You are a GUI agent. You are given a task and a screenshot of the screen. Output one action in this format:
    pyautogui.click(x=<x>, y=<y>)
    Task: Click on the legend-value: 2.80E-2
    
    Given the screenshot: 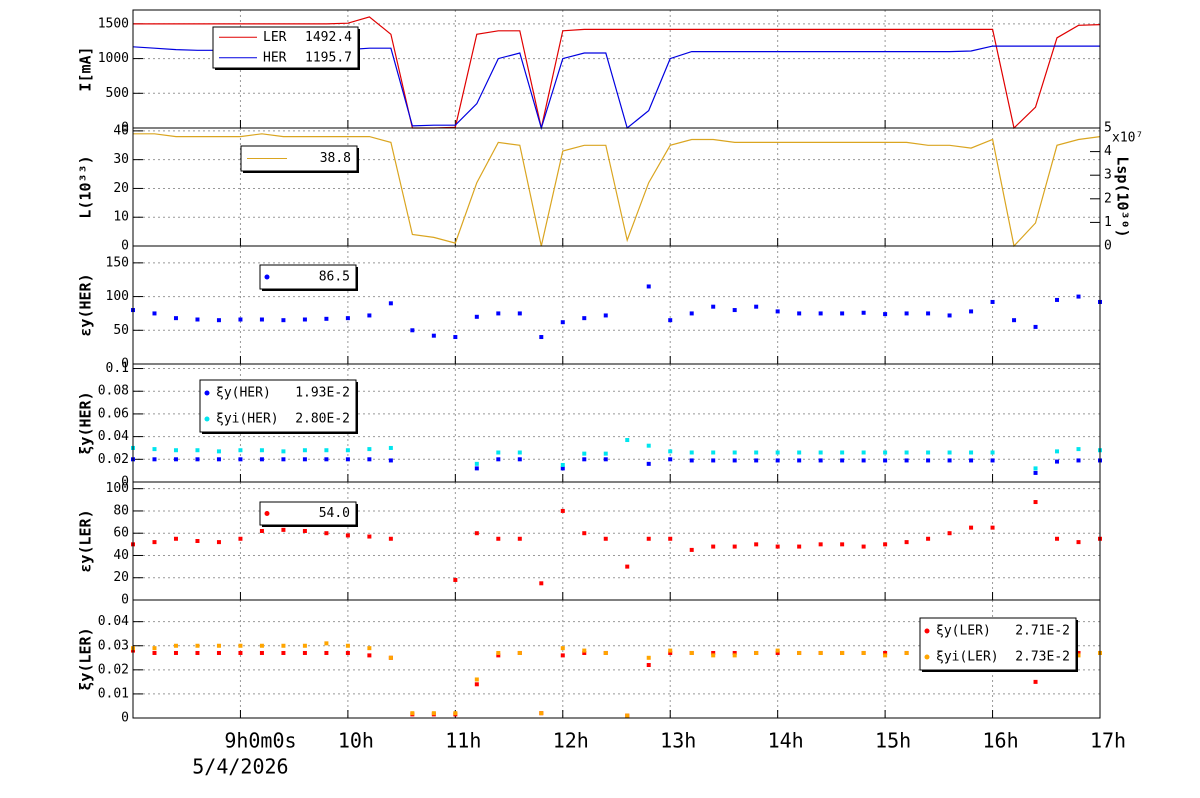 What is the action you would take?
    pyautogui.click(x=322, y=419)
    